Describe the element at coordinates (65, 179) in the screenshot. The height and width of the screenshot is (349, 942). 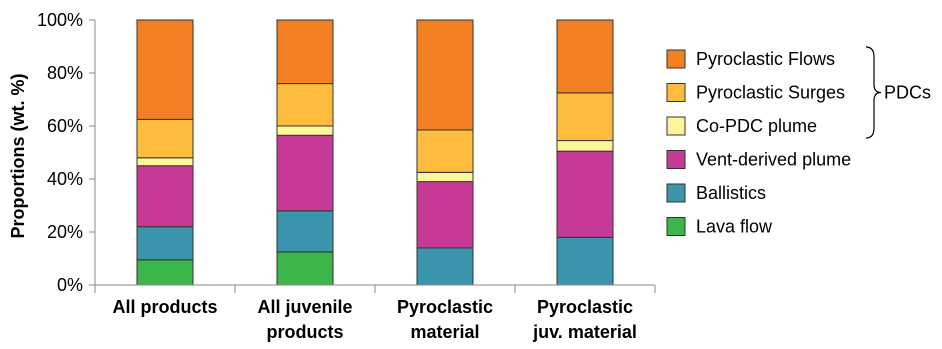
I see `y-tick-label: 40%` at that location.